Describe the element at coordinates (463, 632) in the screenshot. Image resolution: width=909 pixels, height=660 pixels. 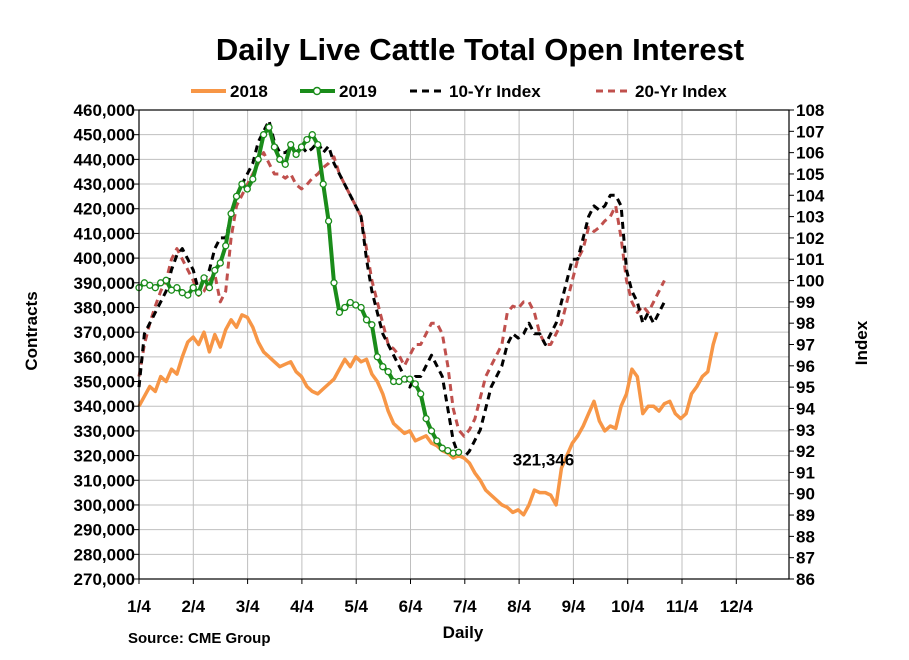
I see `x-axis-label: Daily` at that location.